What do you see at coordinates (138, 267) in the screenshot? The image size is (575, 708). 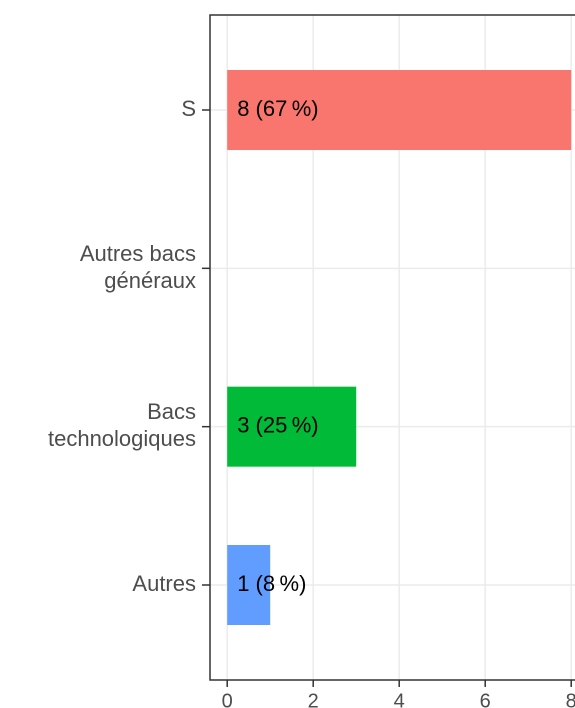 I see `y-tick-label: Autres bacs généraux` at bounding box center [138, 267].